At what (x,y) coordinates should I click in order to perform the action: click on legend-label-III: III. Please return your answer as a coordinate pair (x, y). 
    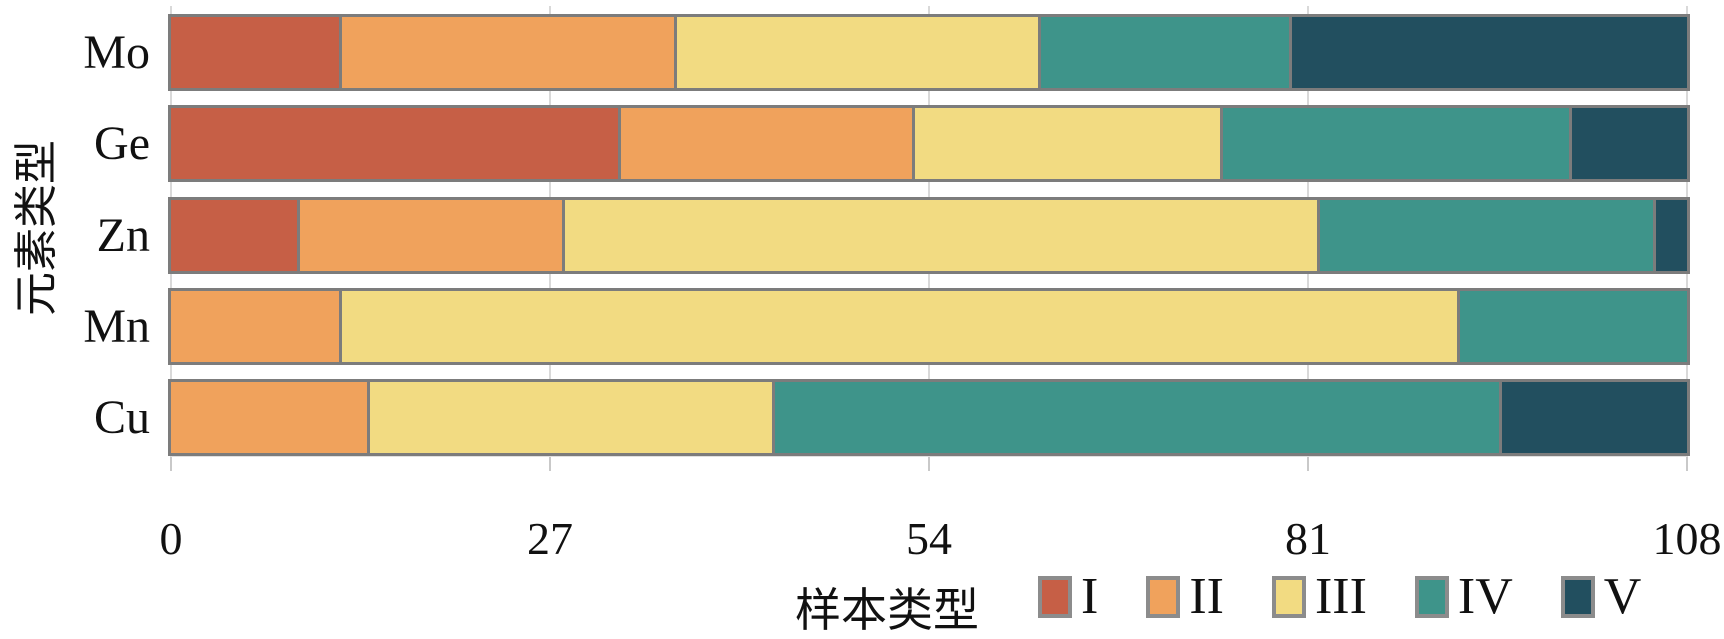
    Looking at the image, I should click on (1340, 596).